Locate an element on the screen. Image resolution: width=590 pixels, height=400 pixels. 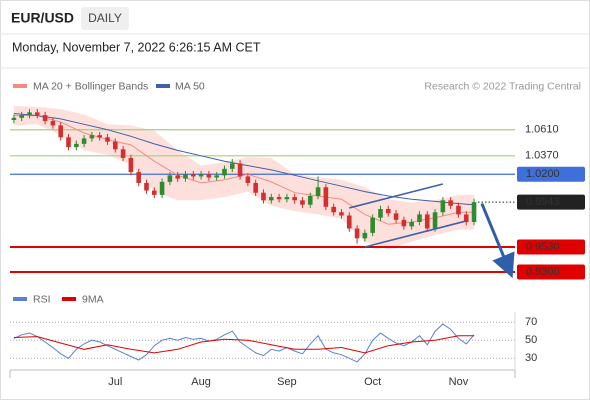
timeframe-box is located at coordinates (105, 18).